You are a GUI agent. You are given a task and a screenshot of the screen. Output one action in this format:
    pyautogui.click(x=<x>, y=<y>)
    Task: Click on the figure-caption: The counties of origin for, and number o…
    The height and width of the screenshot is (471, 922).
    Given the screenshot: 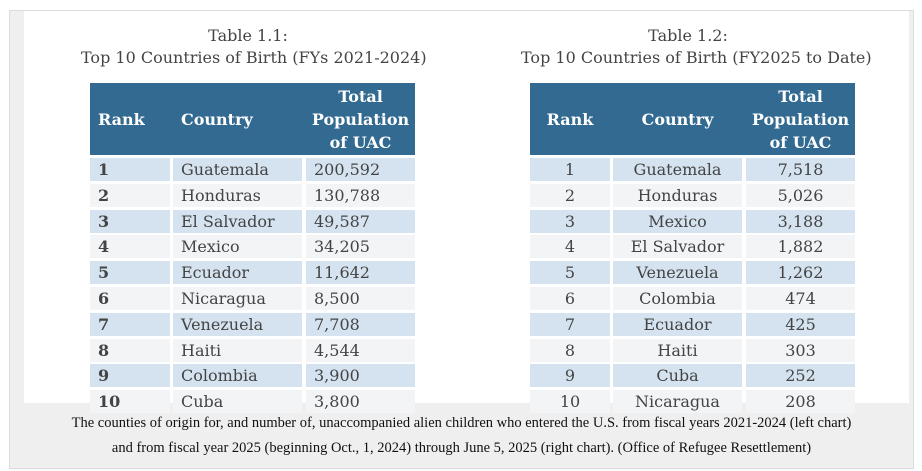 What is the action you would take?
    pyautogui.click(x=461, y=436)
    